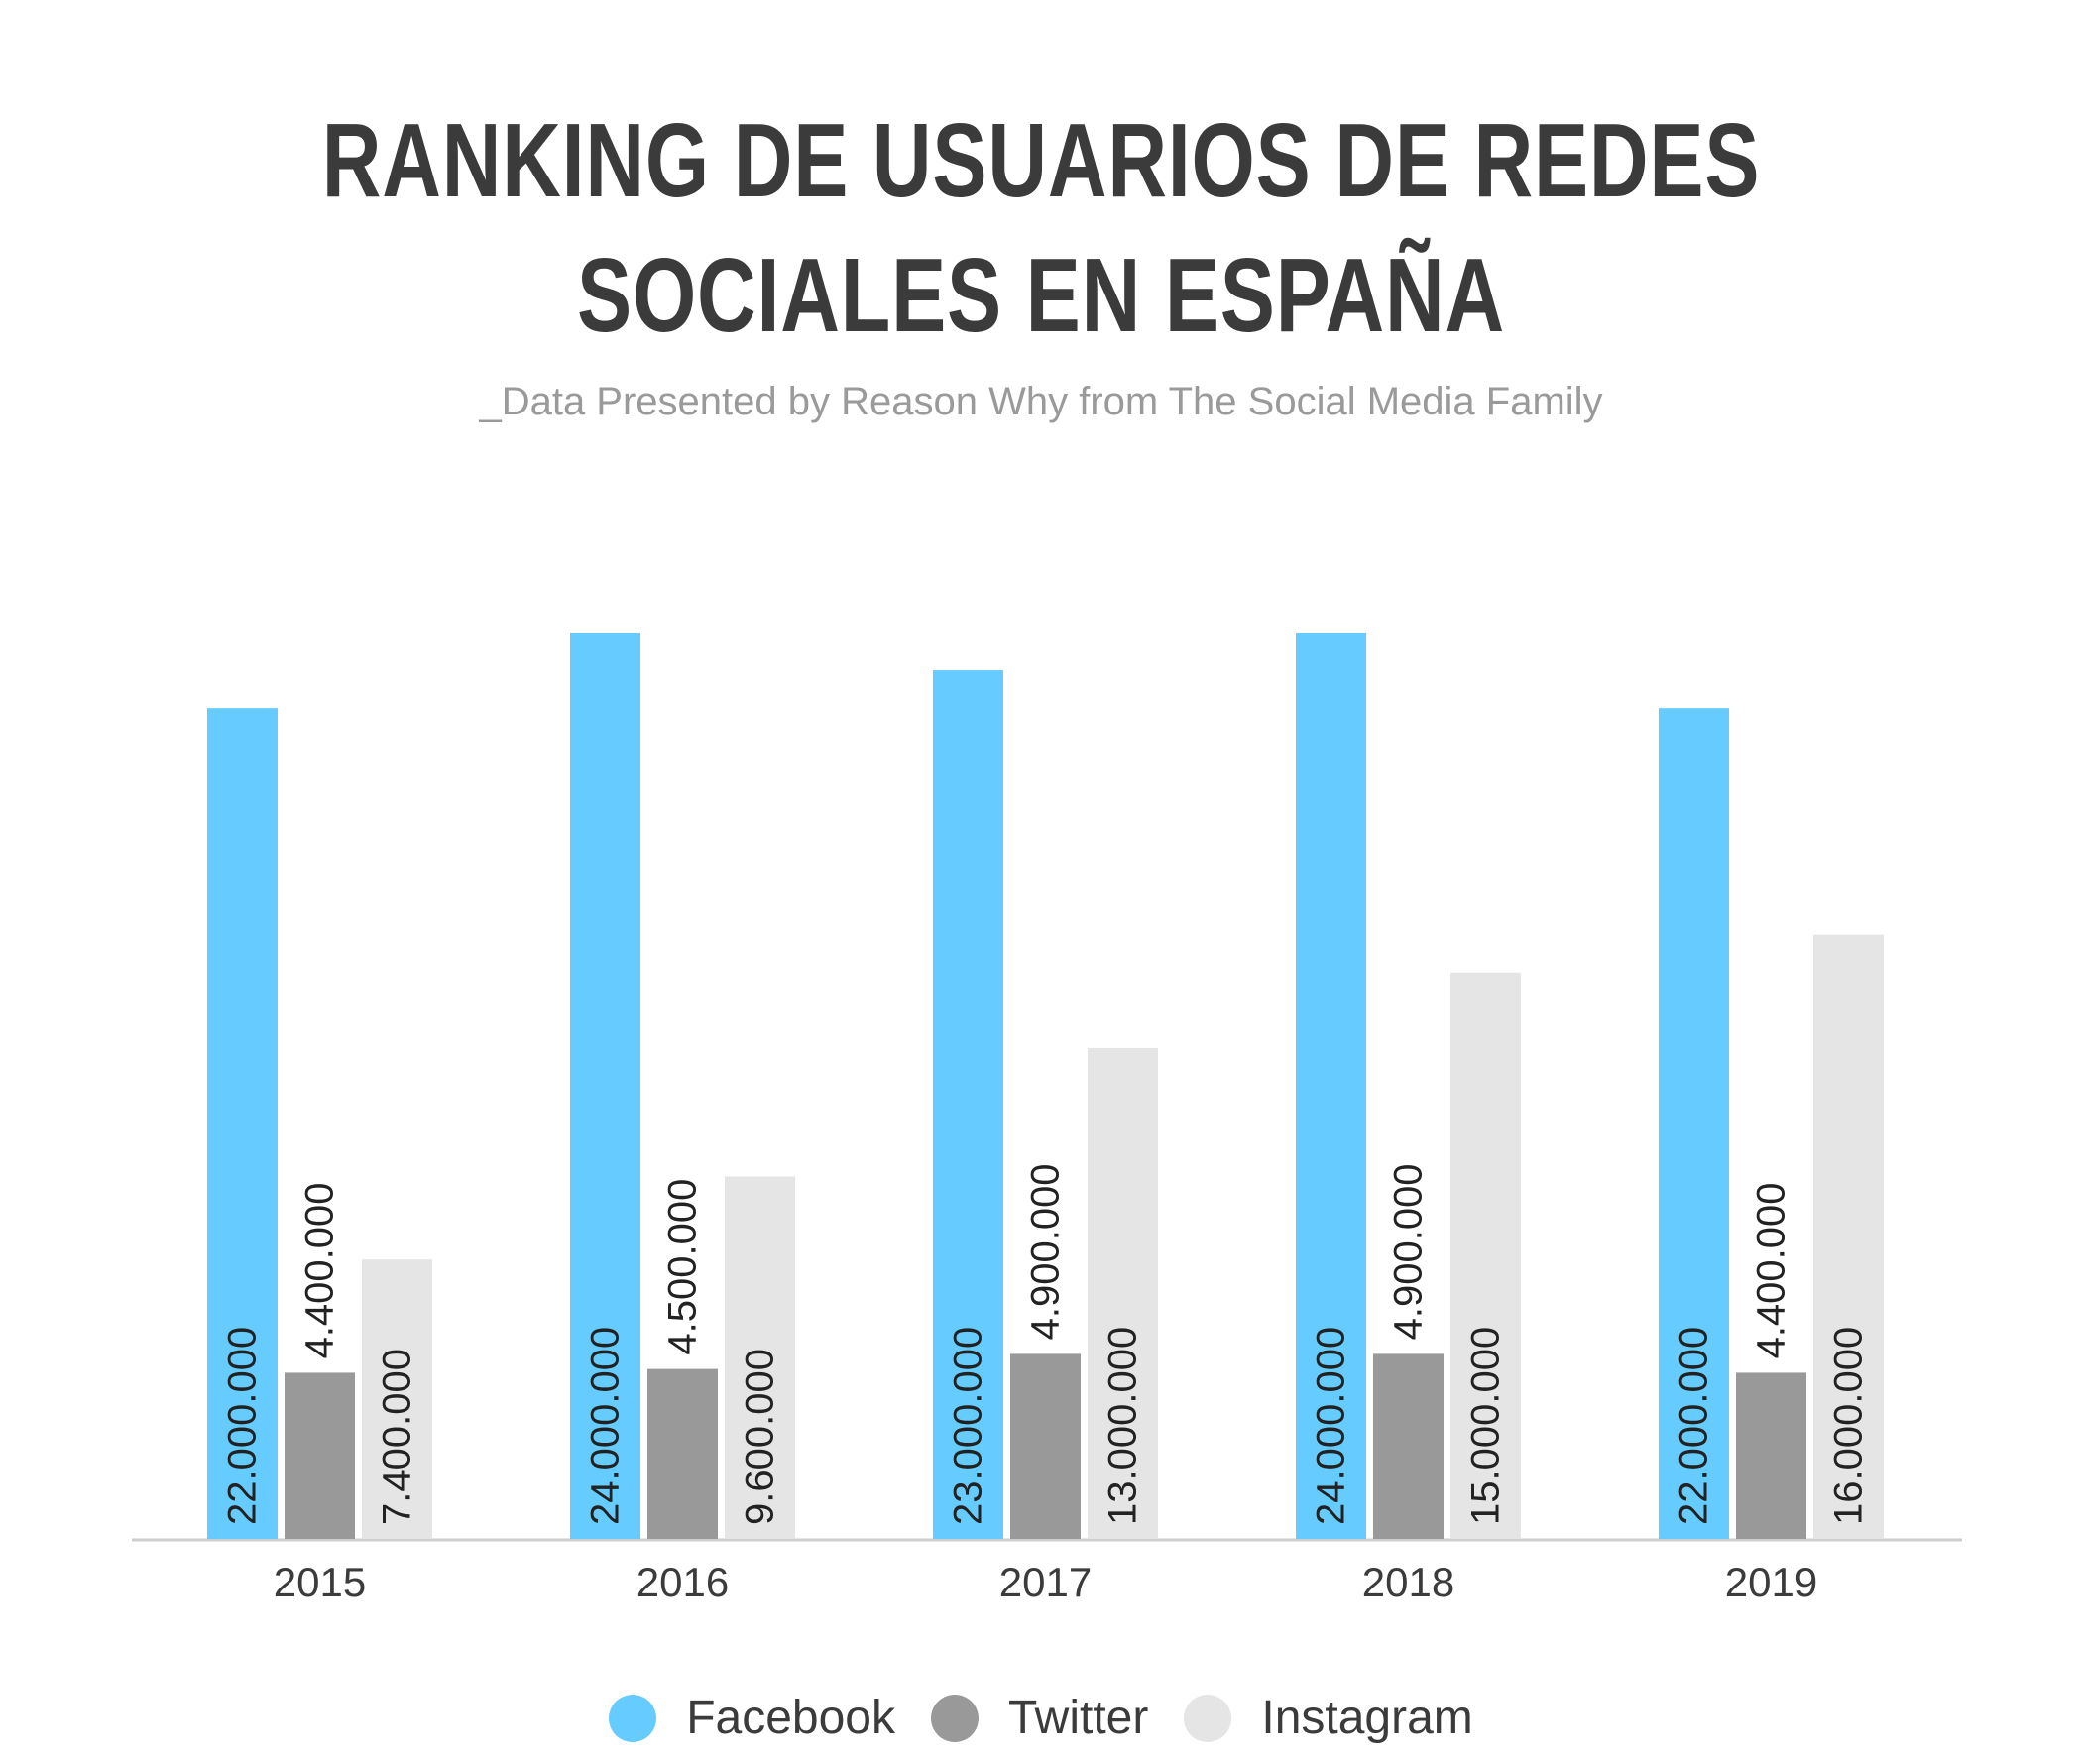 The height and width of the screenshot is (1764, 2082). I want to click on bar-facebook-2018, so click(1331, 1086).